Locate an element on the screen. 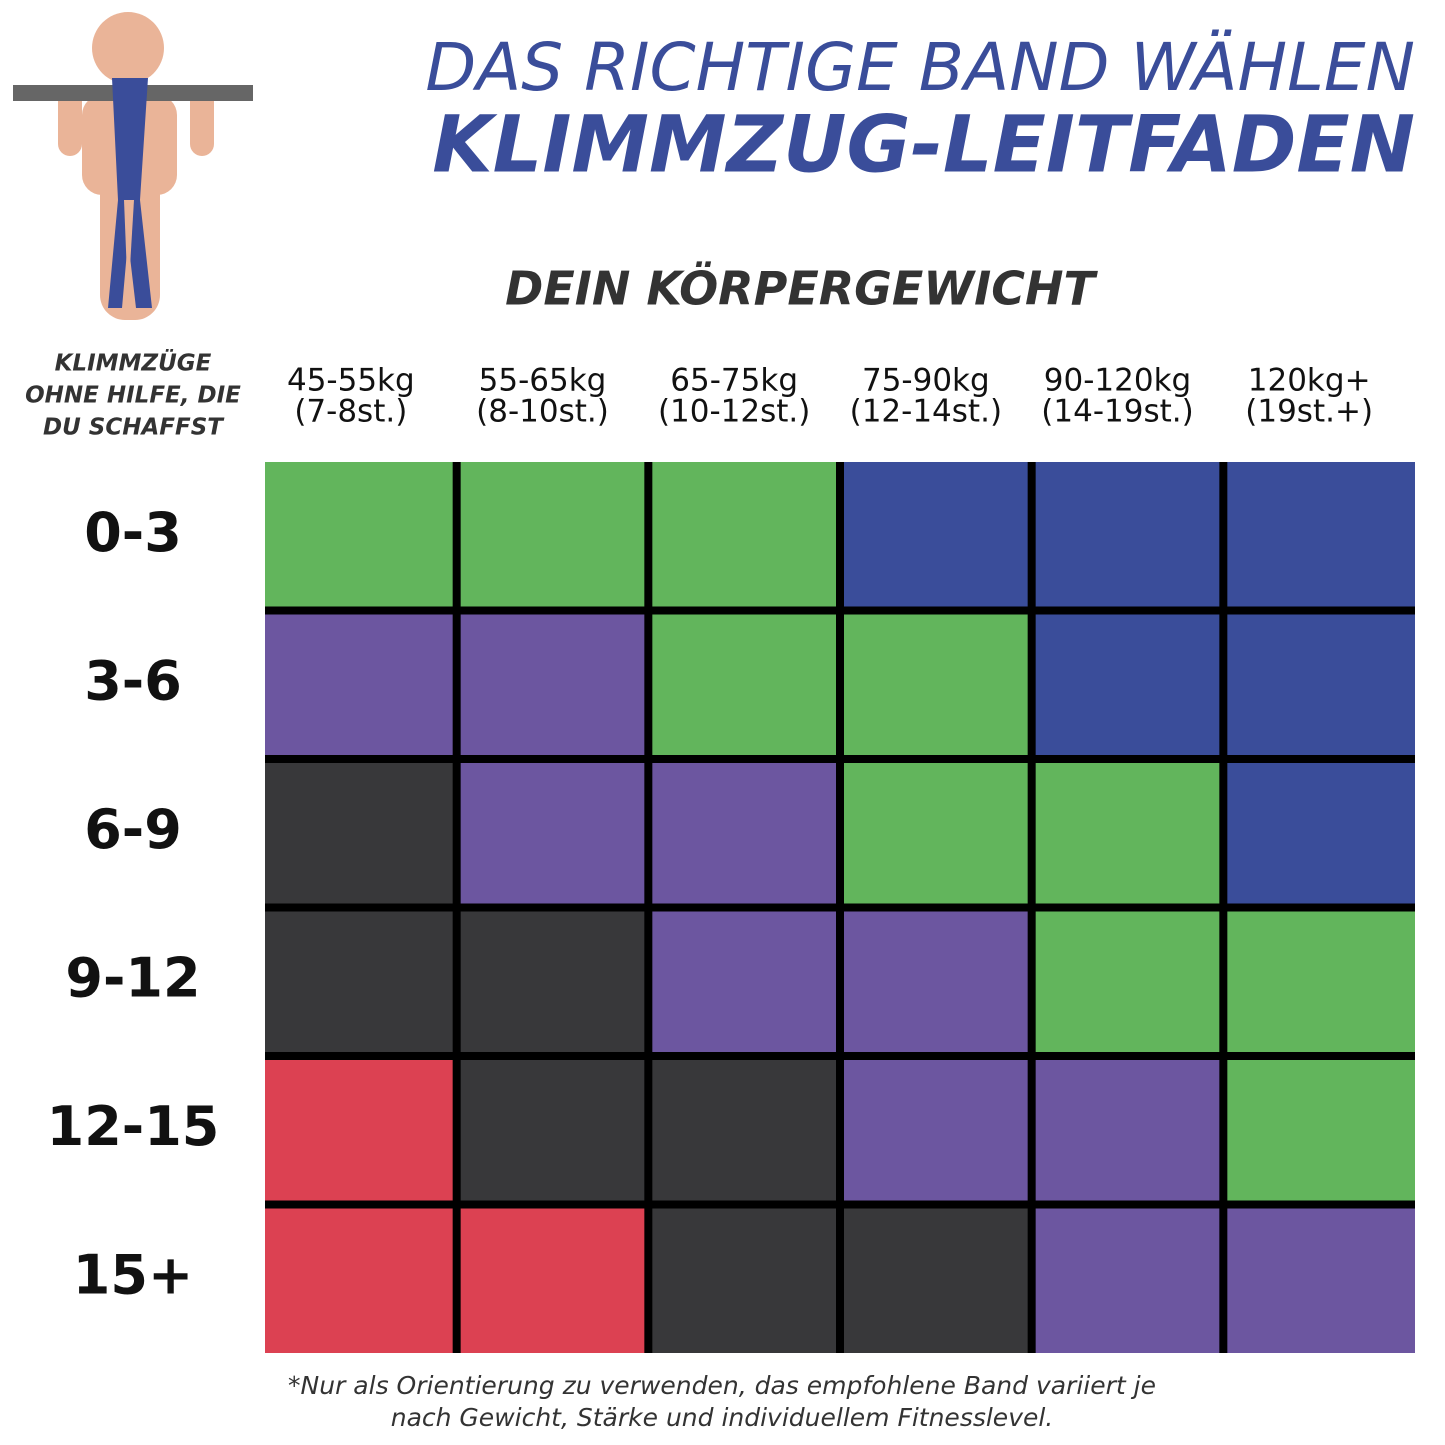 The height and width of the screenshot is (1445, 1445). row-label: 6-9 is located at coordinates (133, 829).